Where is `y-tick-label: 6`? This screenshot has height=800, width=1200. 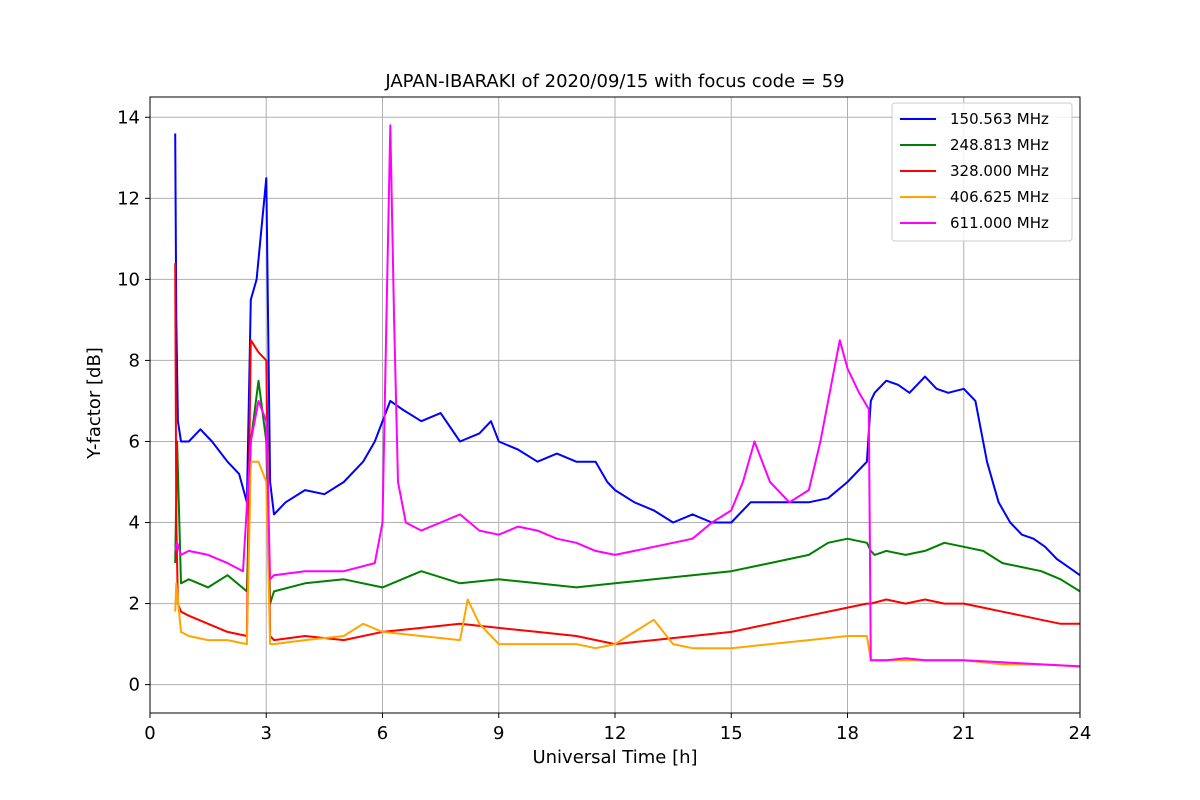
y-tick-label: 6 is located at coordinates (134, 441).